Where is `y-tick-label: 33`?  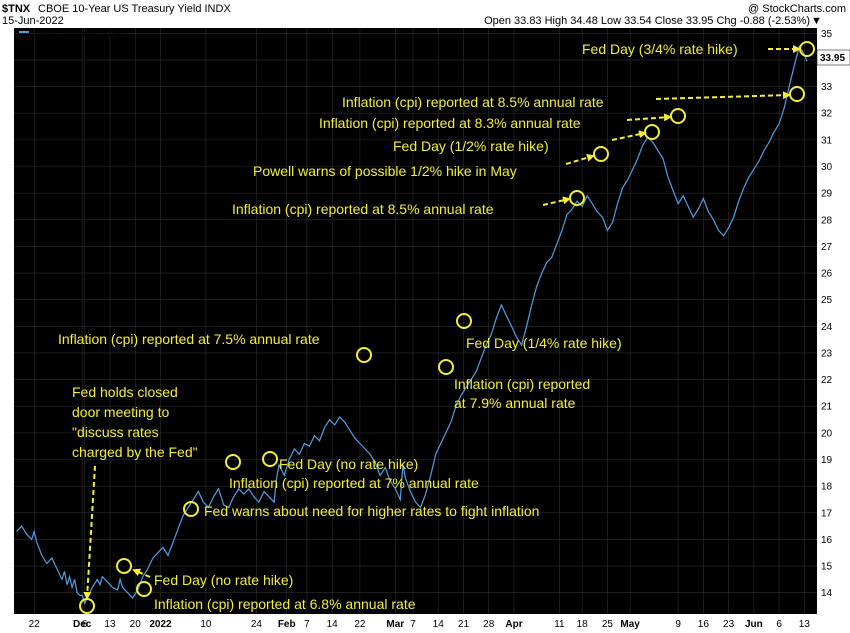
y-tick-label: 33 is located at coordinates (827, 87).